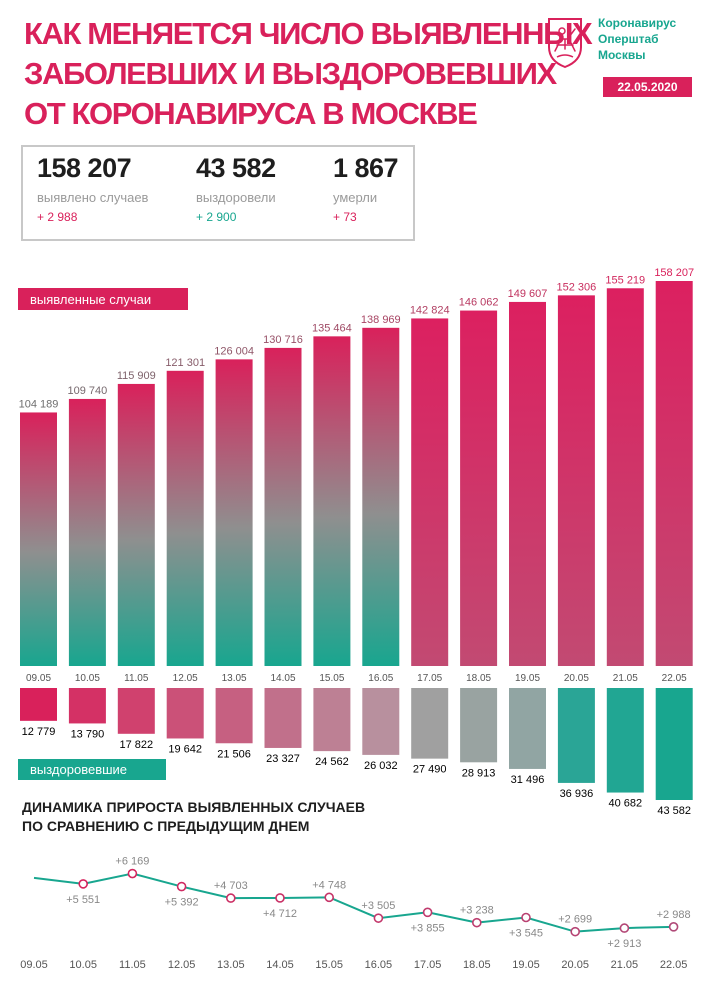 The width and height of the screenshot is (709, 1000). What do you see at coordinates (625, 280) in the screenshot?
I see `bar-cases-value-label: 155 219` at bounding box center [625, 280].